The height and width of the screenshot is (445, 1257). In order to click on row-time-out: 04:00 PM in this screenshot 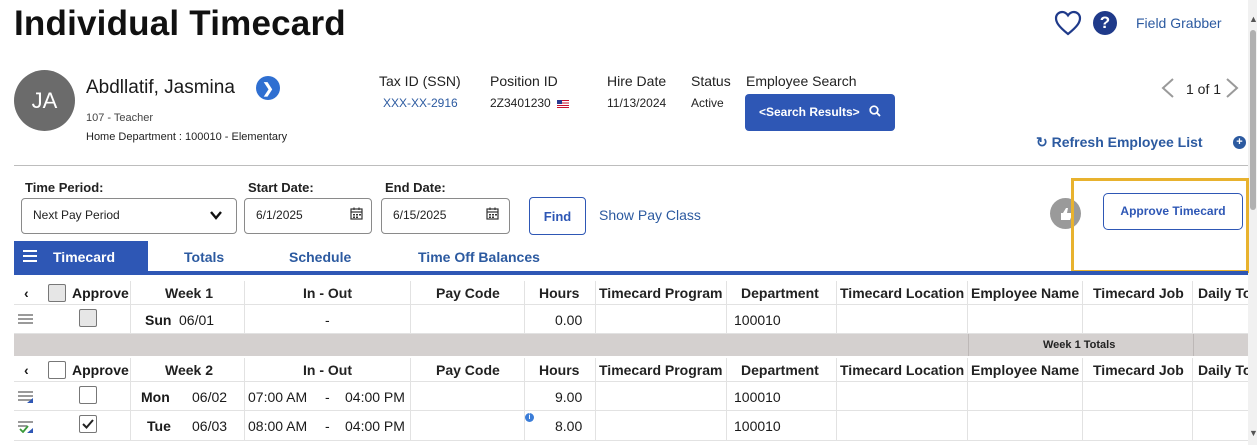, I will do `click(375, 397)`.